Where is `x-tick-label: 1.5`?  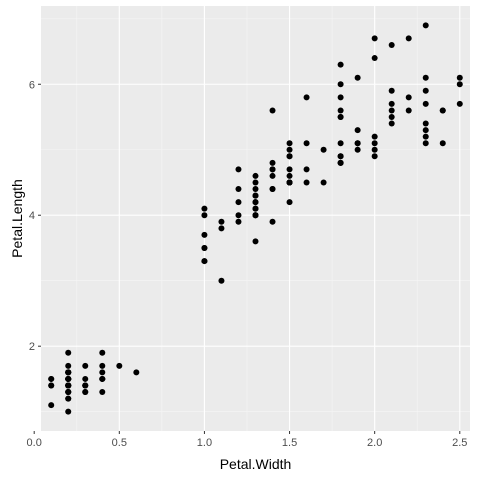
x-tick-label: 1.5 is located at coordinates (289, 443).